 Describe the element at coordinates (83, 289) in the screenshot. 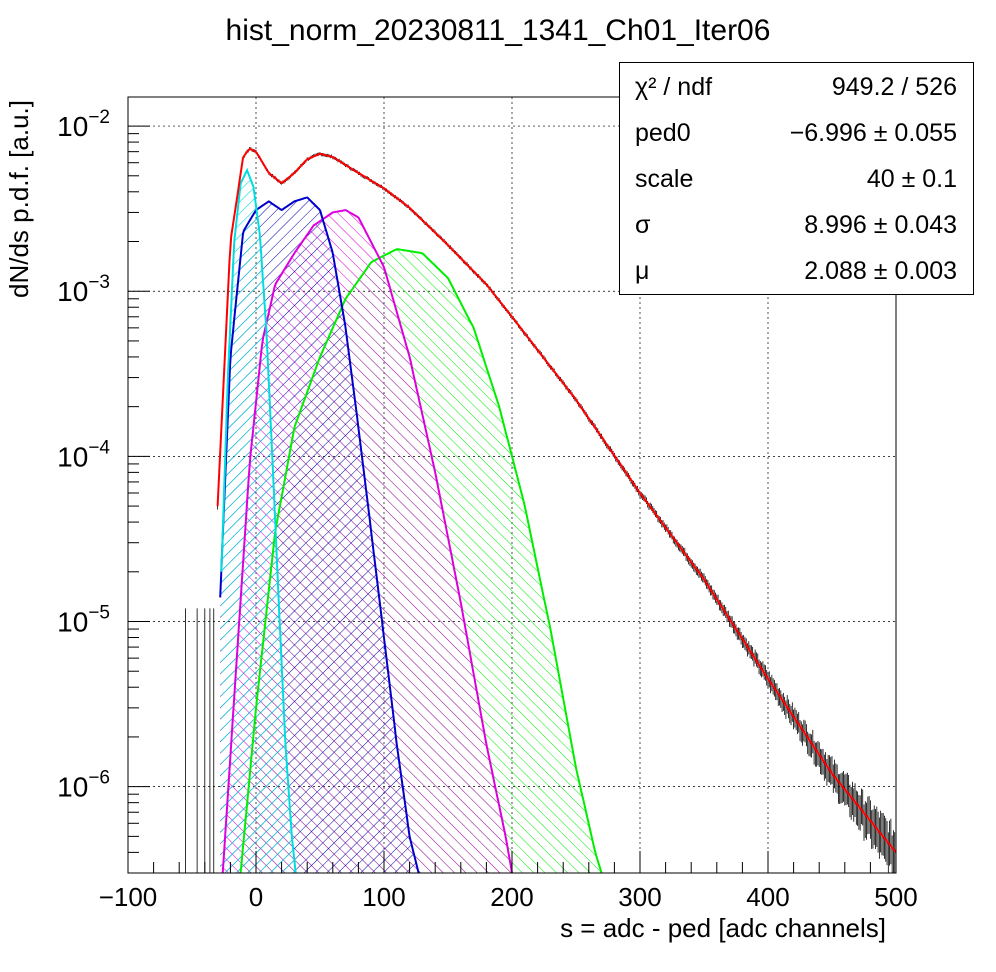

I see `y-tick-label: 10⁻³` at that location.